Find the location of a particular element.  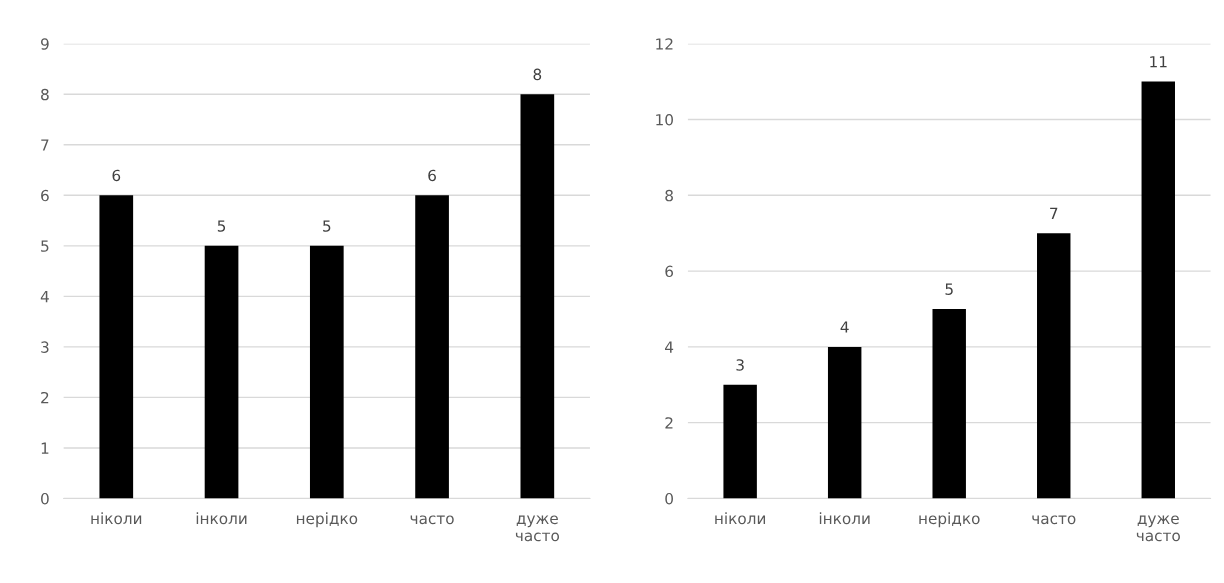

y-tick-label: 10 is located at coordinates (664, 119).